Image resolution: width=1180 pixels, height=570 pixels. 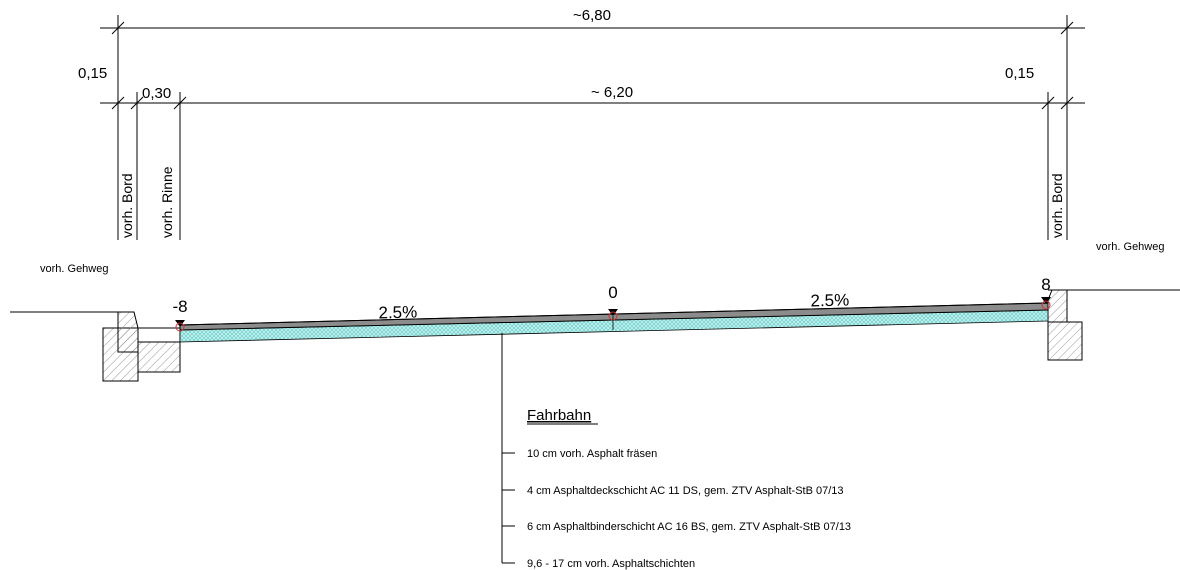 I want to click on left-curb, so click(x=95, y=346).